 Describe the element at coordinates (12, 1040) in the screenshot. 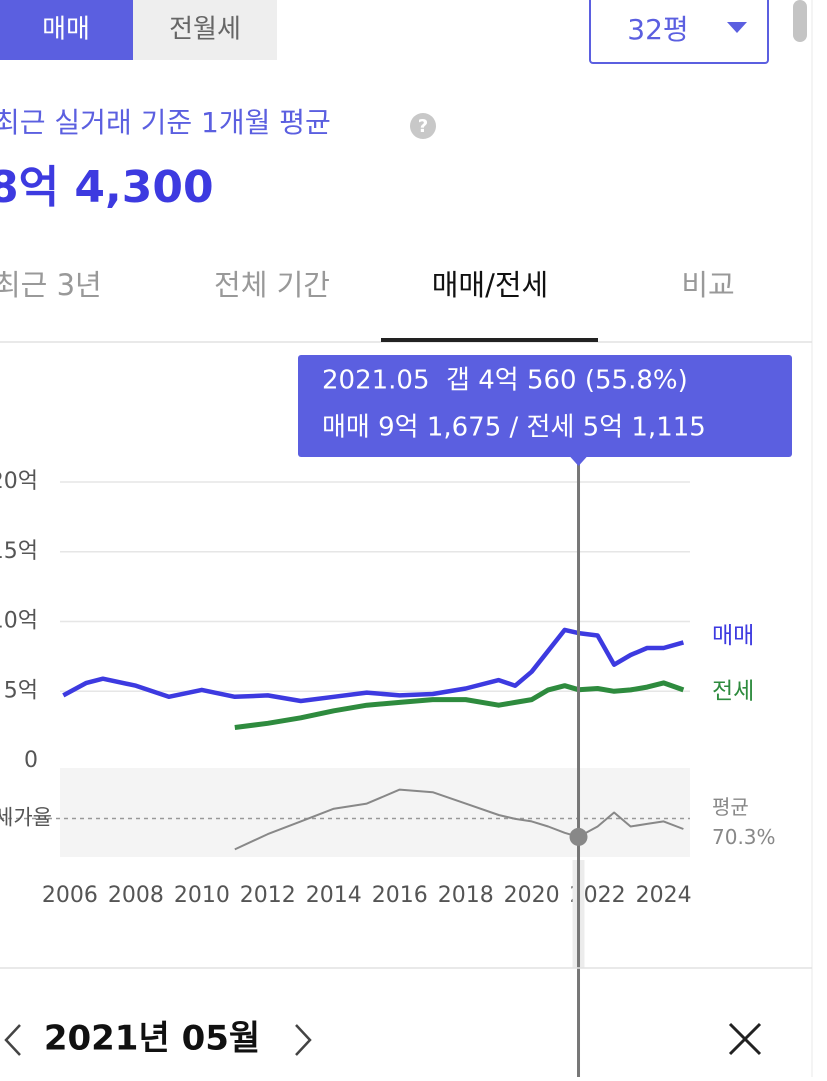

I see `prev-button` at that location.